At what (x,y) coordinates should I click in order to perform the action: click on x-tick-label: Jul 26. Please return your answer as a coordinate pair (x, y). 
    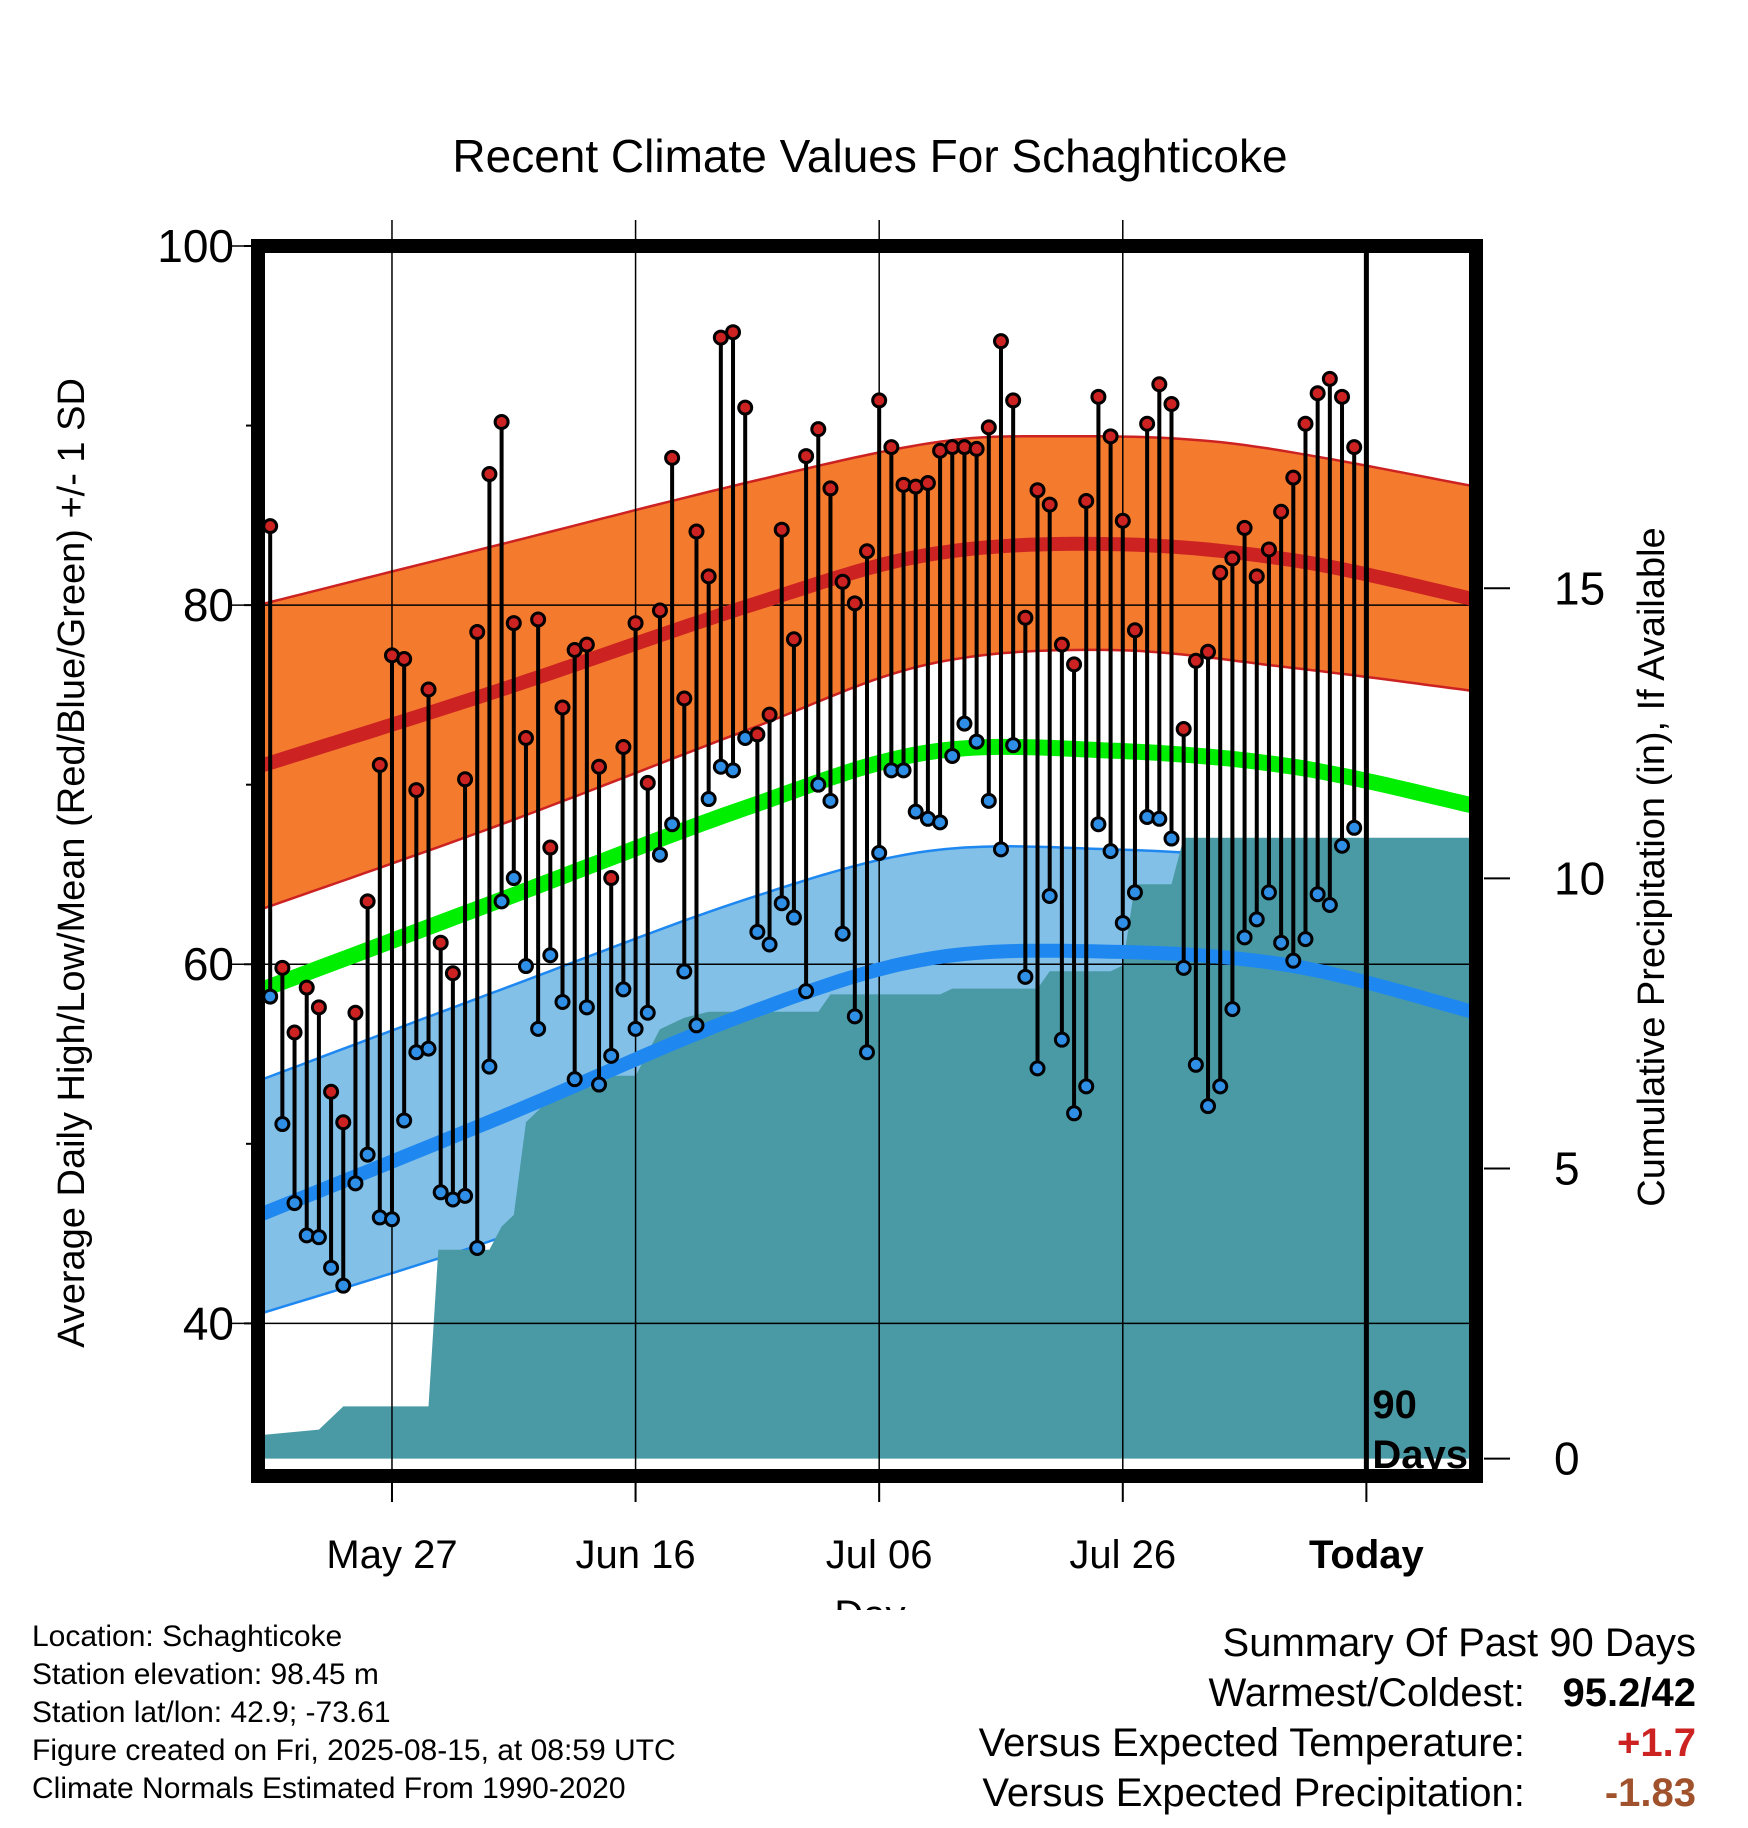
    Looking at the image, I should click on (1122, 1555).